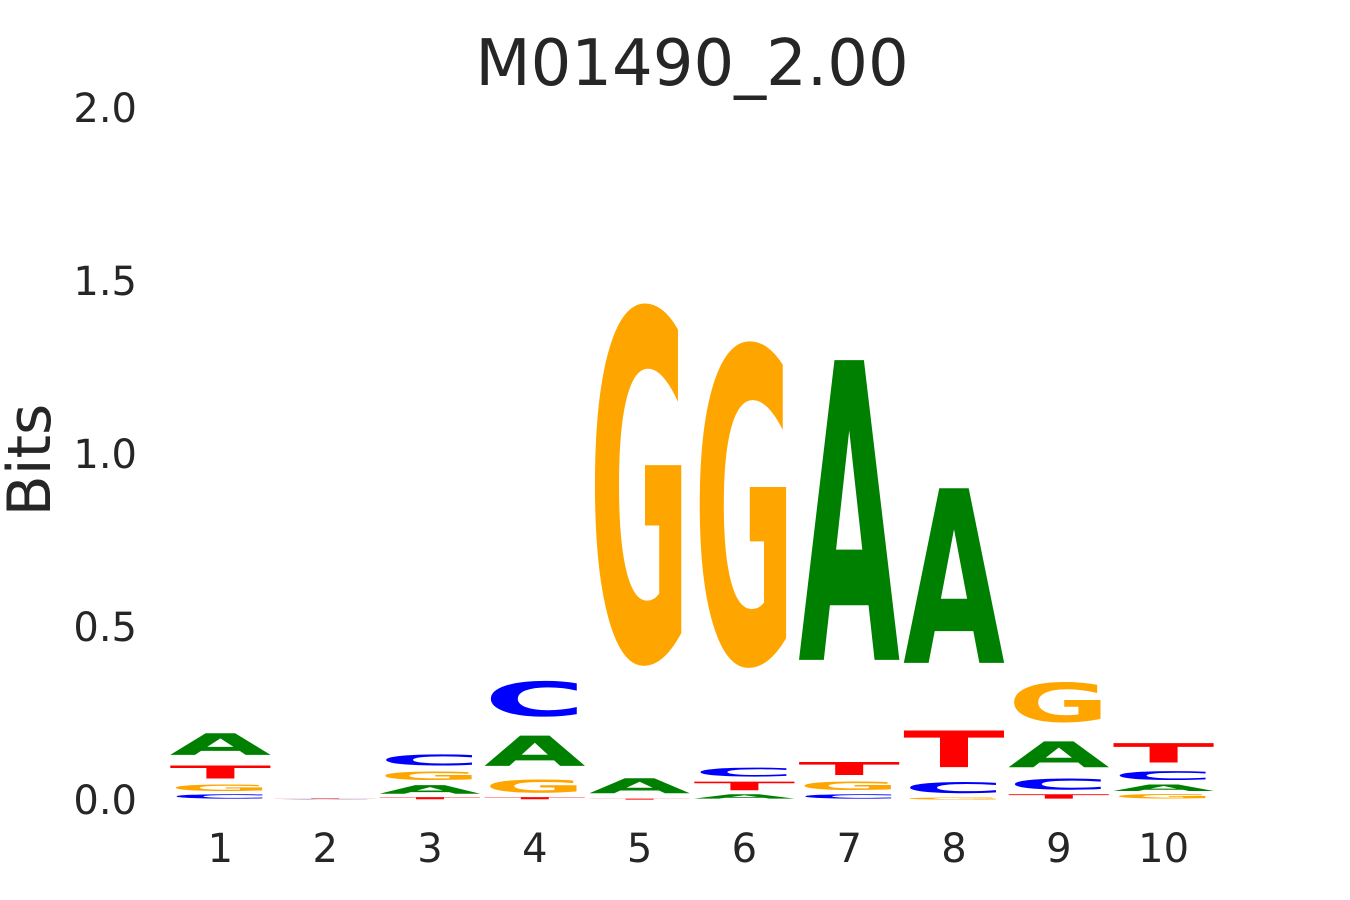  I want to click on x-tick-label: 8, so click(953, 849).